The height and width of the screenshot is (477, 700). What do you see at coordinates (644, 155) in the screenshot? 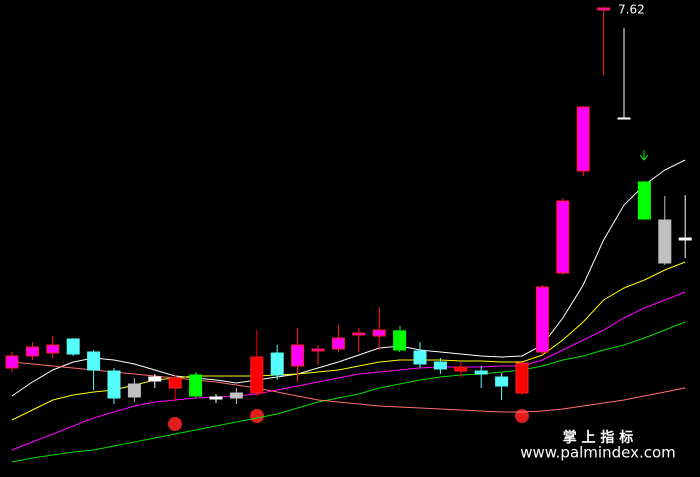
I see `signal-arrow` at bounding box center [644, 155].